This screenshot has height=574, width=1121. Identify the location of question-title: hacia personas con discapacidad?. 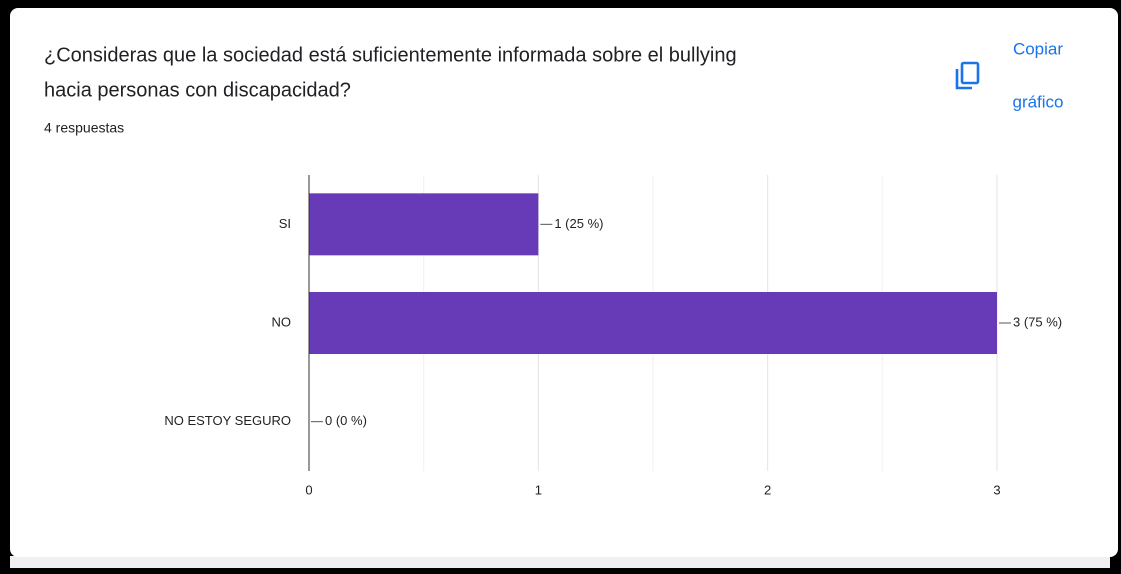
(197, 90).